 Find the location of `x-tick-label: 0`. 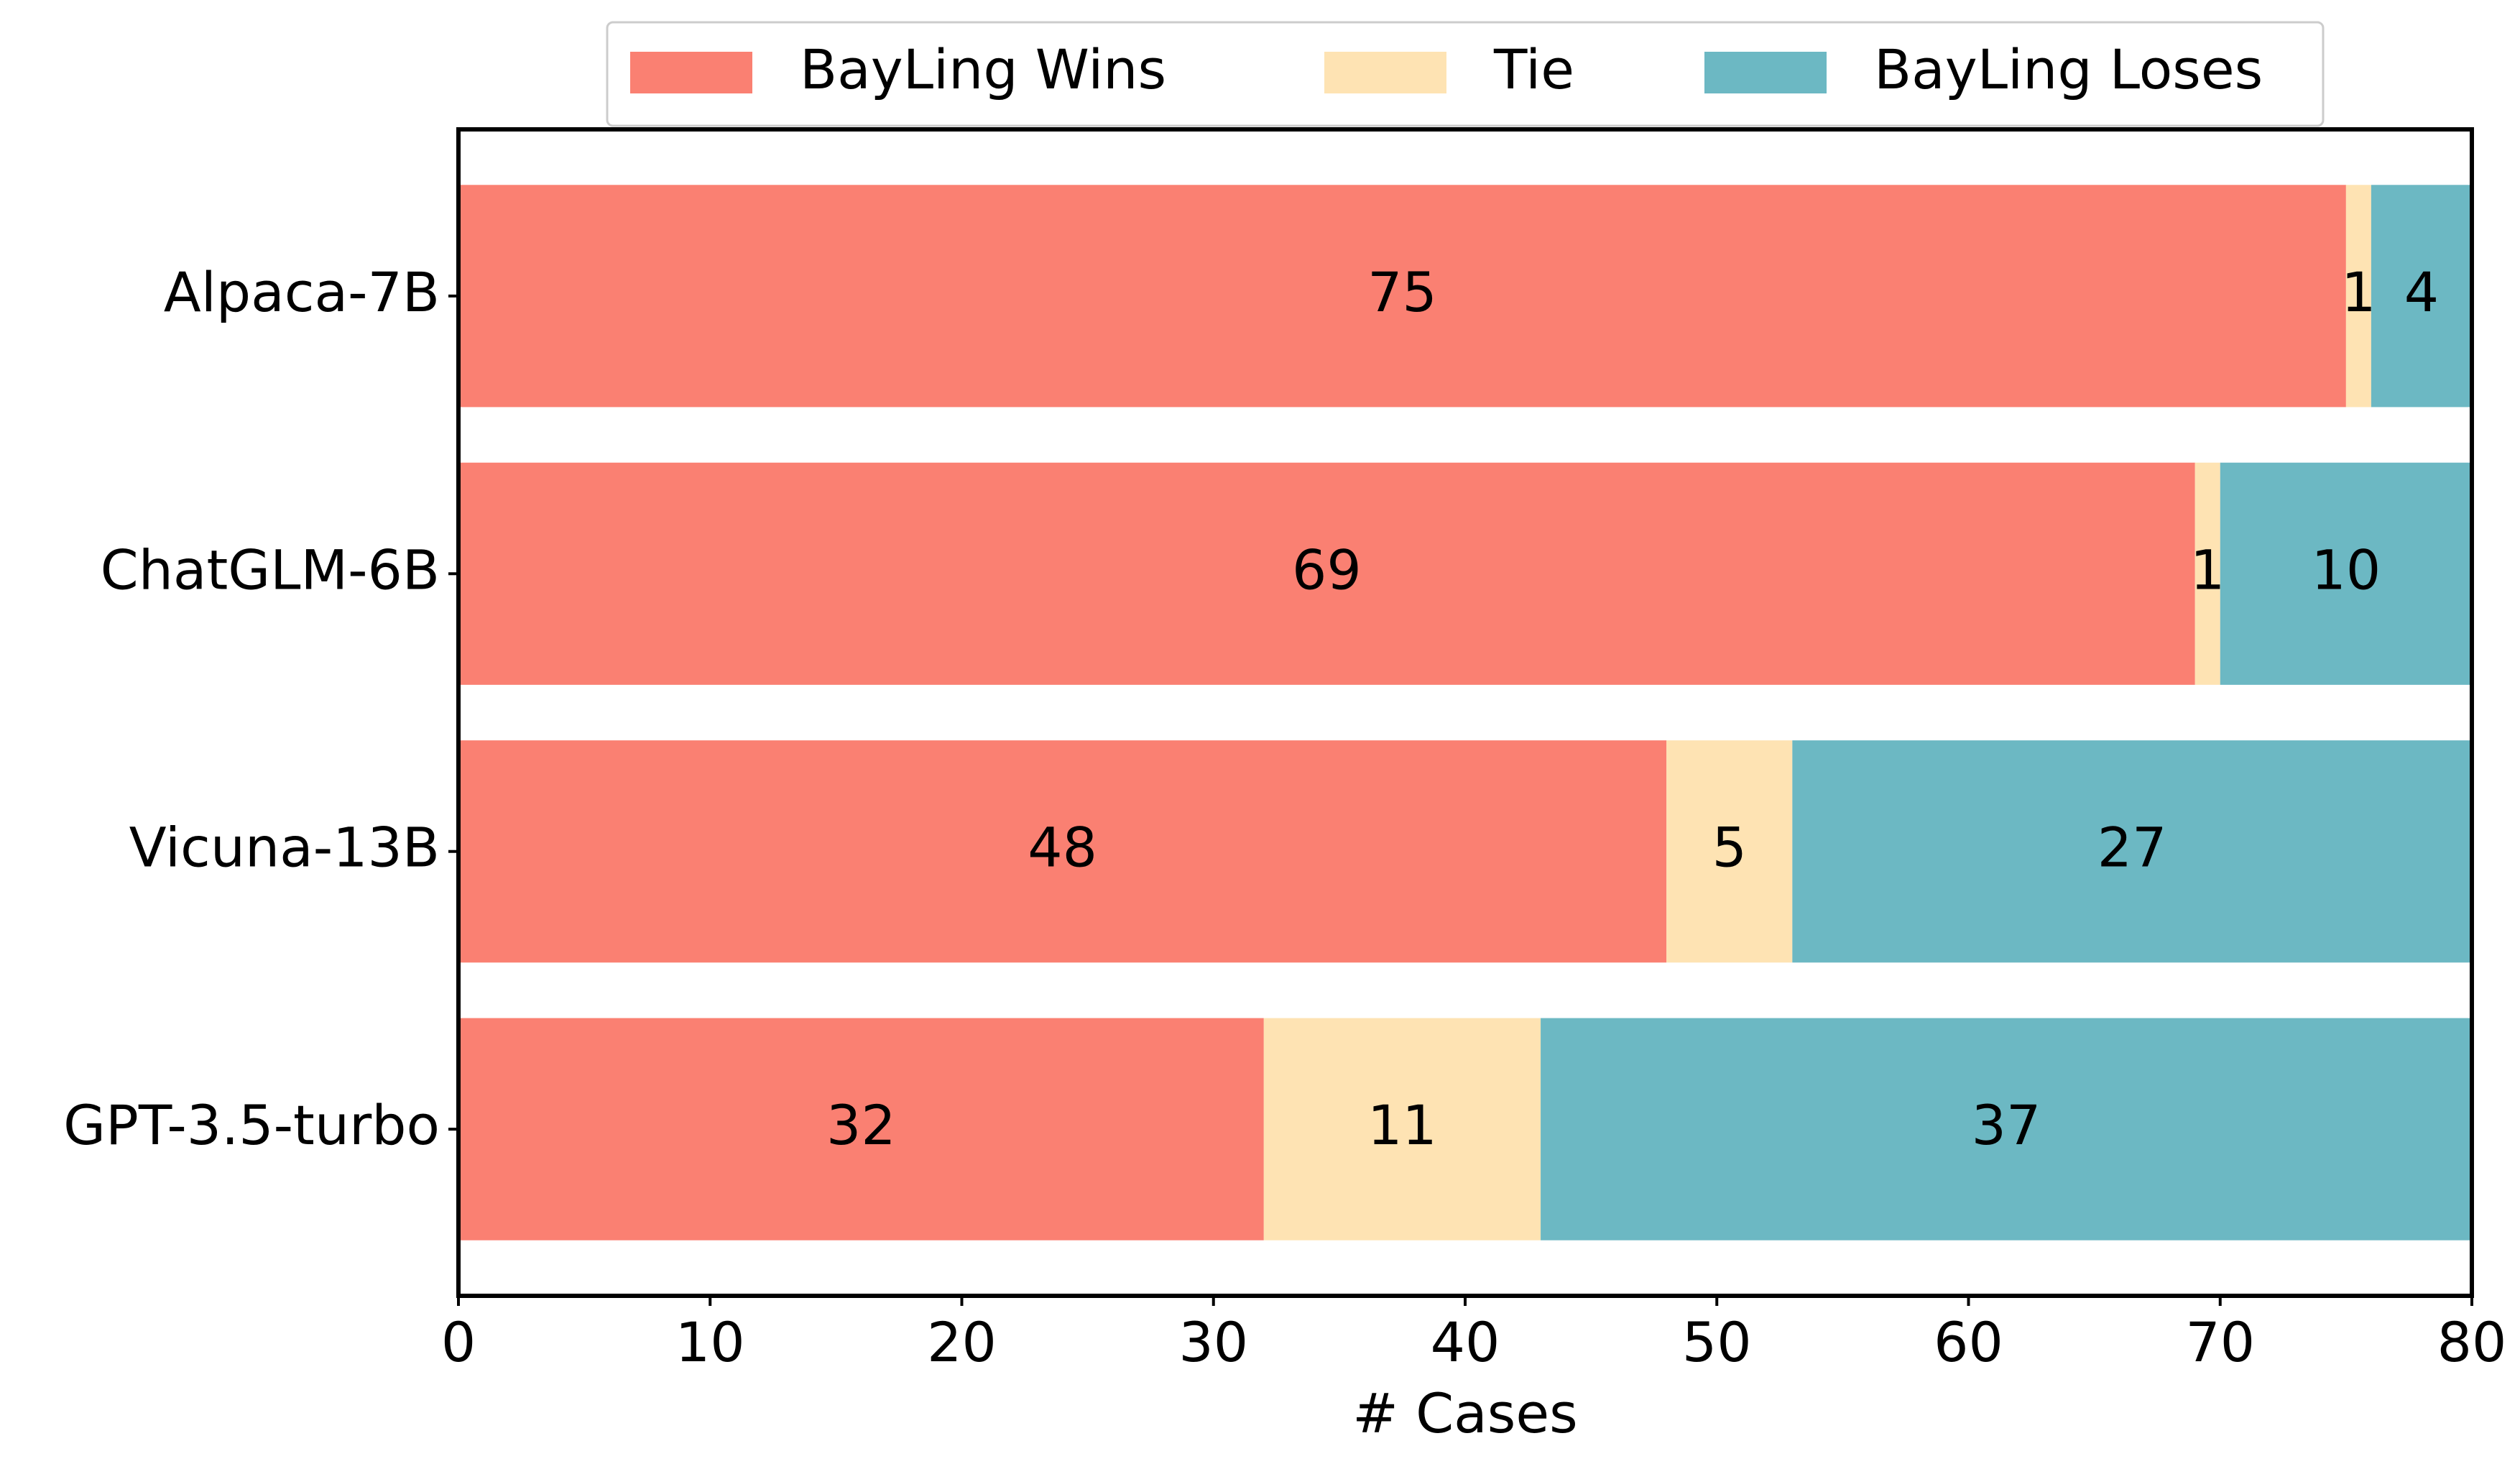

x-tick-label: 0 is located at coordinates (458, 1342).